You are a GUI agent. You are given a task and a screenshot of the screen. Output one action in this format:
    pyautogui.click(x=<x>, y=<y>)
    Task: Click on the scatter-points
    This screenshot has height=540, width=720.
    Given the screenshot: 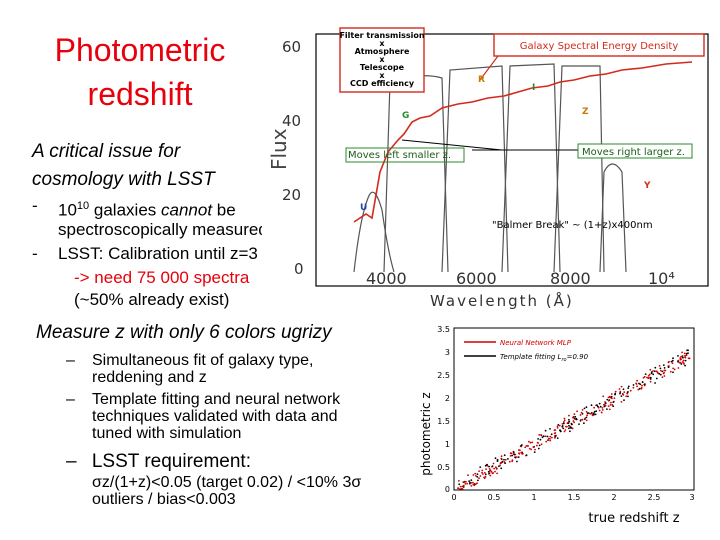 What is the action you would take?
    pyautogui.click(x=574, y=419)
    